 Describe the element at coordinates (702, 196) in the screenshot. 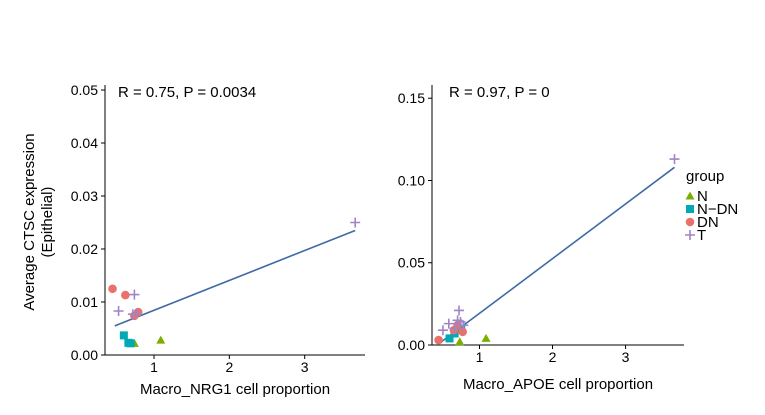

I see `legend-label-n: N` at that location.